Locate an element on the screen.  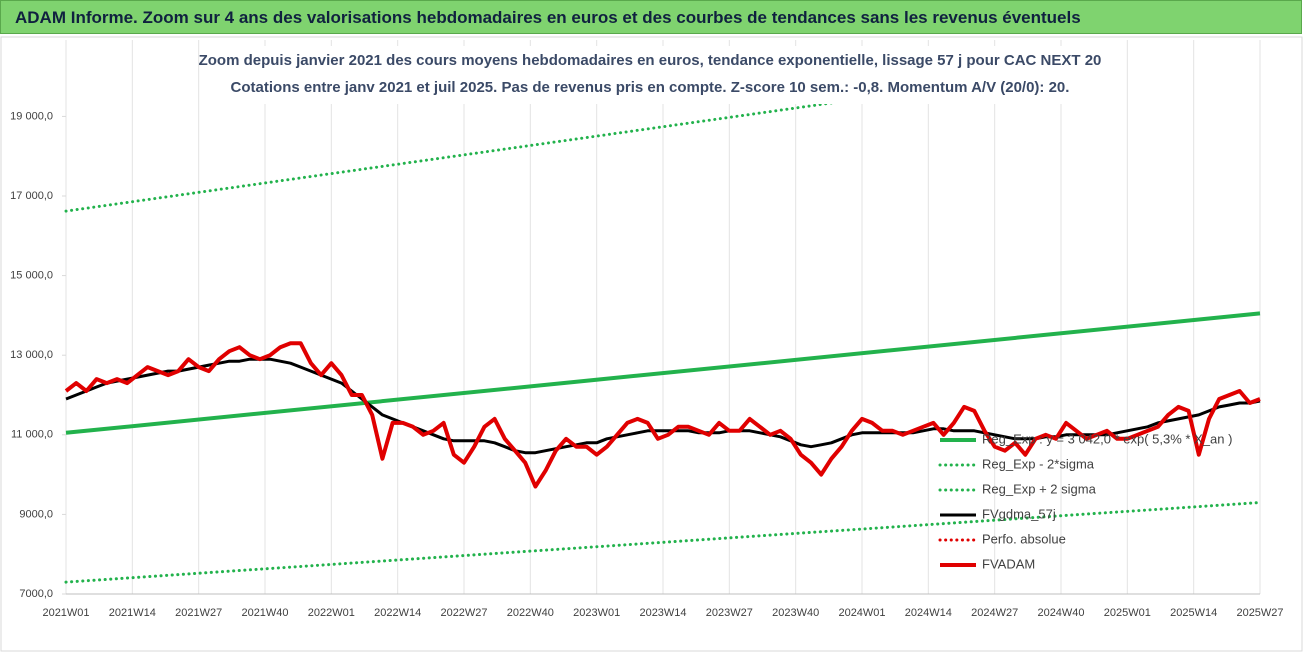
x-tick-label: 2022W14 is located at coordinates (397, 613).